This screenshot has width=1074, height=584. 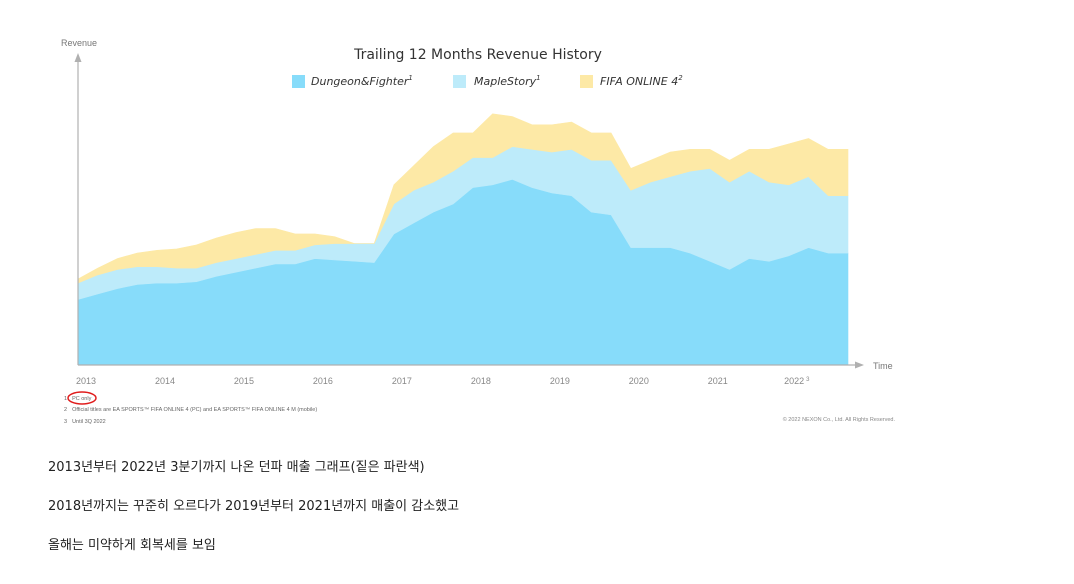 What do you see at coordinates (883, 366) in the screenshot?
I see `x-axis-label: Time` at bounding box center [883, 366].